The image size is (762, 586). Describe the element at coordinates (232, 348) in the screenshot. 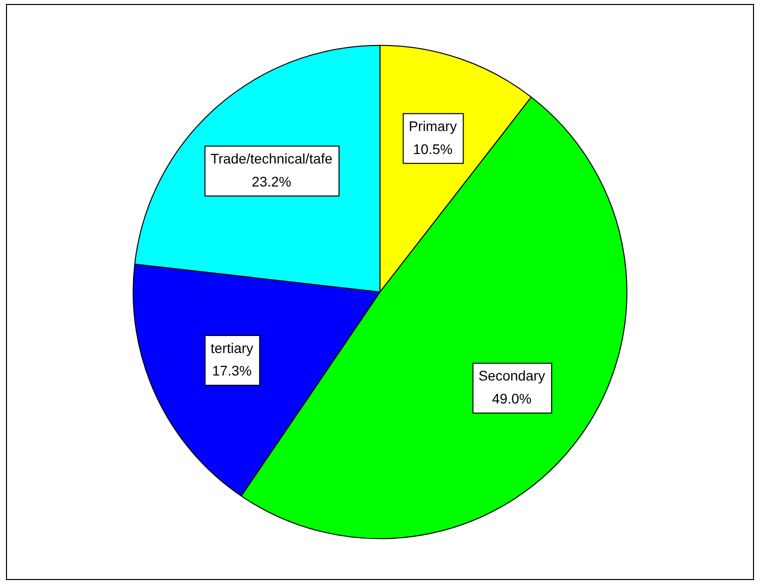

I see `slice-label: tertiary` at that location.